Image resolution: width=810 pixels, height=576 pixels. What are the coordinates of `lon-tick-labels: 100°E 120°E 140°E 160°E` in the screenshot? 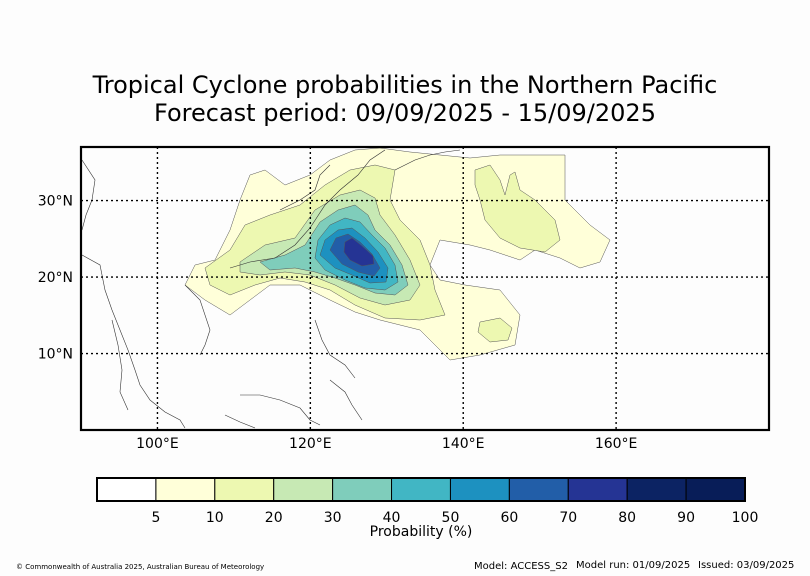 It's located at (386, 444).